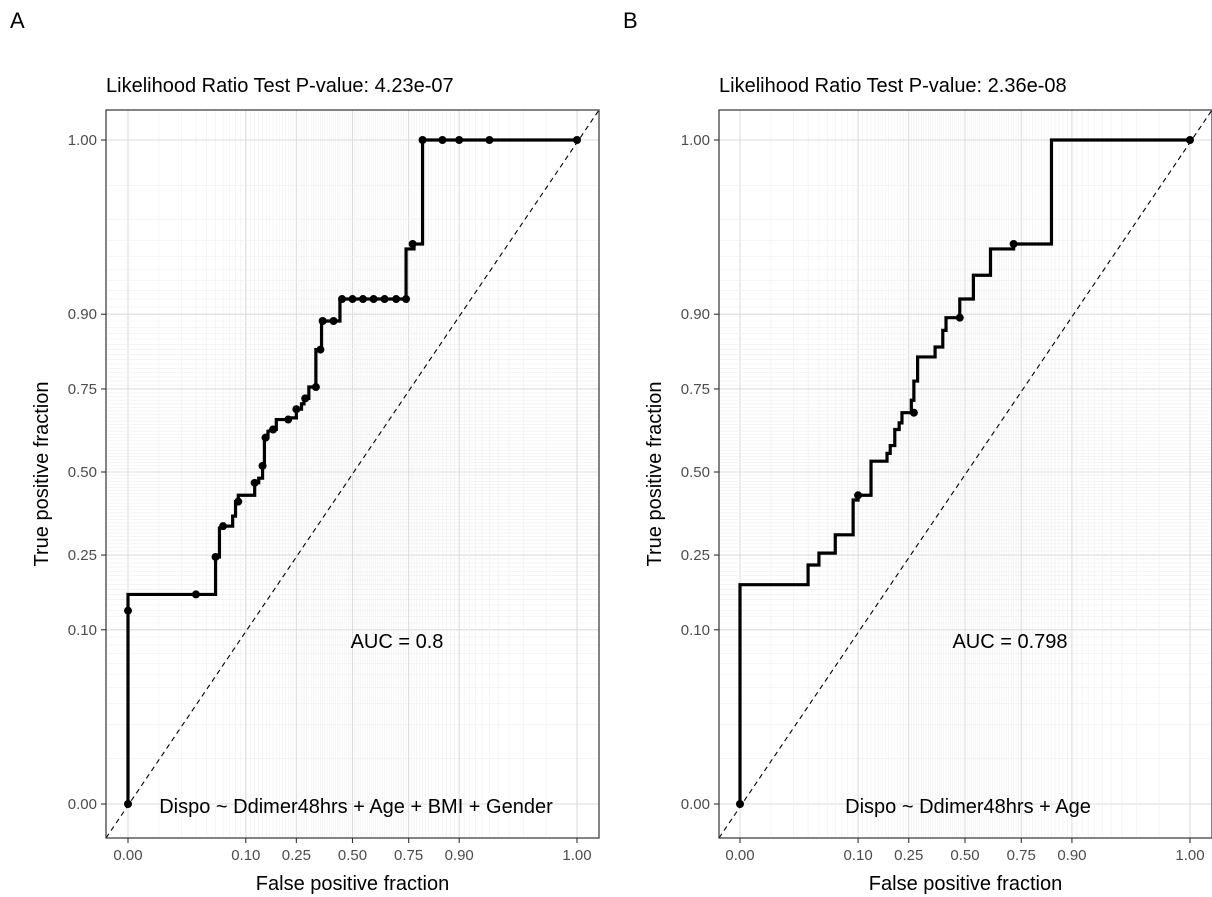 The image size is (1212, 897). What do you see at coordinates (630, 20) in the screenshot?
I see `panel-label: B` at bounding box center [630, 20].